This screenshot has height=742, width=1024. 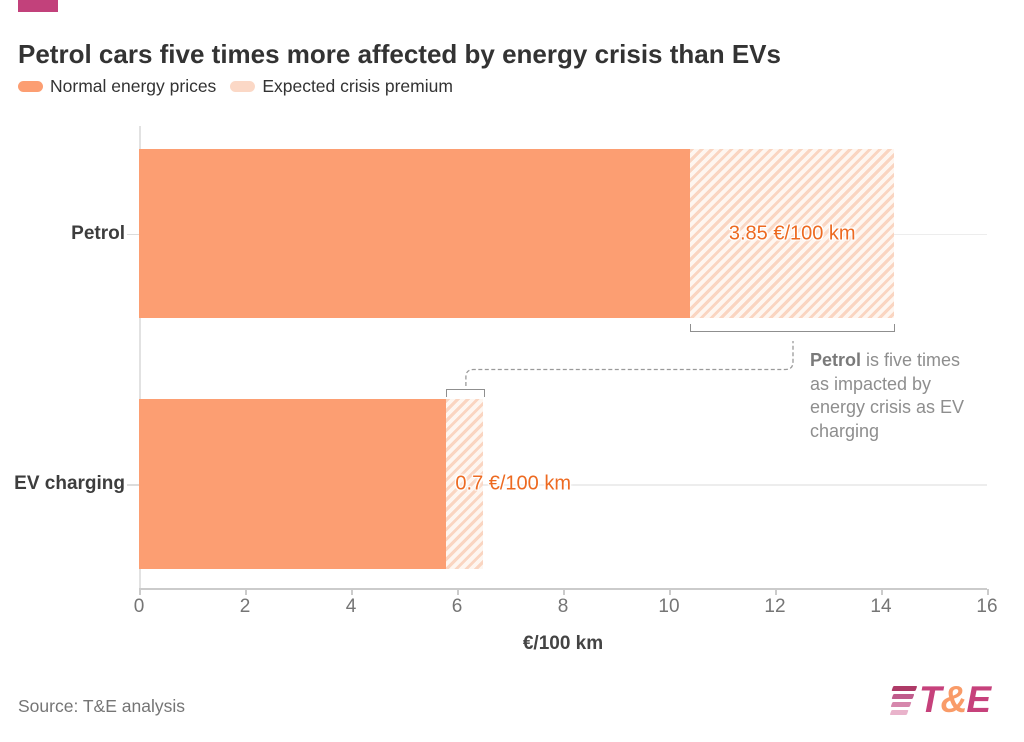 What do you see at coordinates (911, 360) in the screenshot?
I see `annotation-line1: is five times` at bounding box center [911, 360].